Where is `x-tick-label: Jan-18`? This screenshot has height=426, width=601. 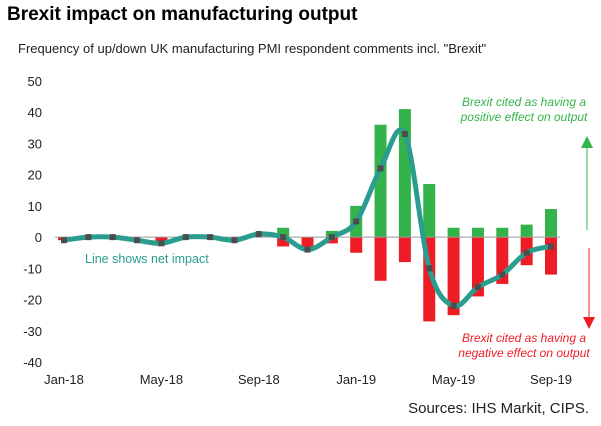
x-tick-label: Jan-18 is located at coordinates (64, 379).